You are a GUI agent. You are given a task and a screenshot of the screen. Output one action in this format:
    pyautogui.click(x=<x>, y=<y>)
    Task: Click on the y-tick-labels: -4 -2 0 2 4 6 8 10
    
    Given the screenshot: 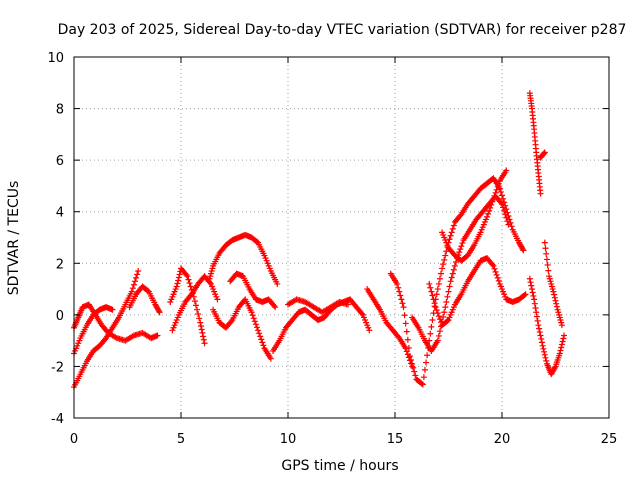 What is the action you would take?
    pyautogui.click(x=55, y=239)
    